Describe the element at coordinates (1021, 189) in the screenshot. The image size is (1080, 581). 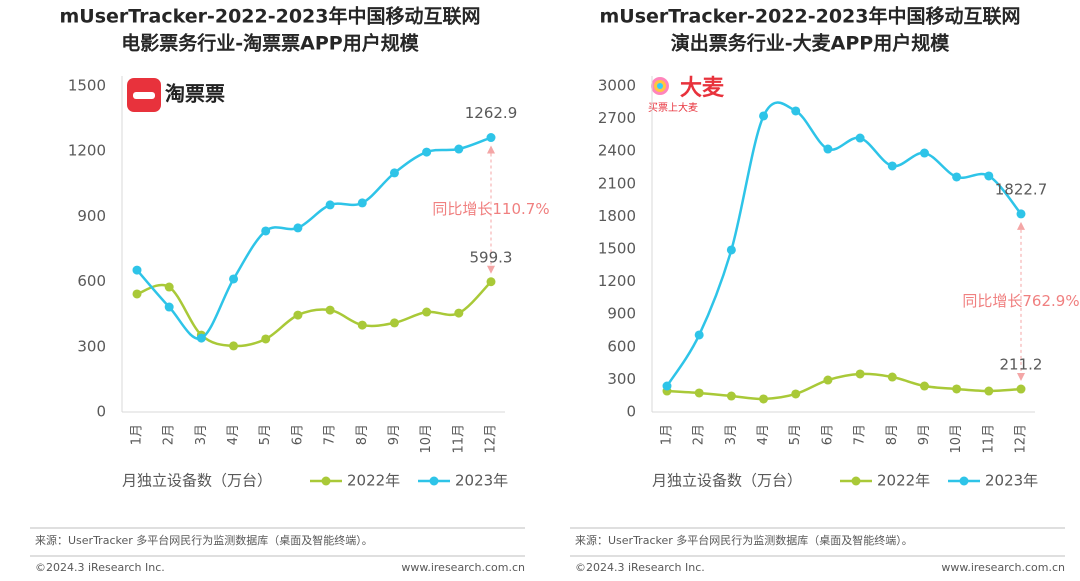
I see `data-label: 1822.7` at that location.